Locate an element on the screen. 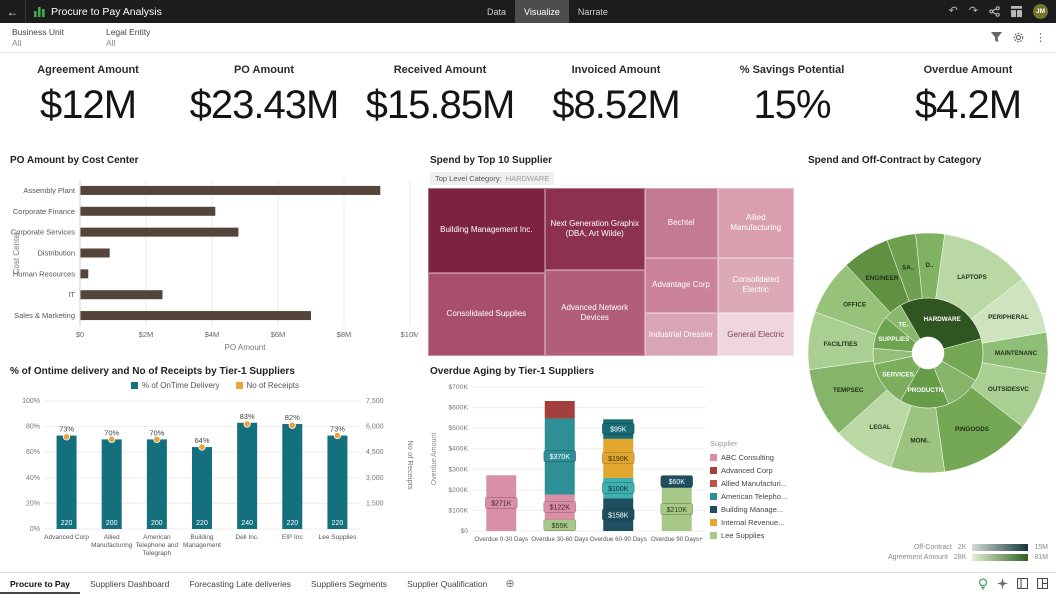  footer-tab: Forecasting Late deliveries is located at coordinates (240, 583).